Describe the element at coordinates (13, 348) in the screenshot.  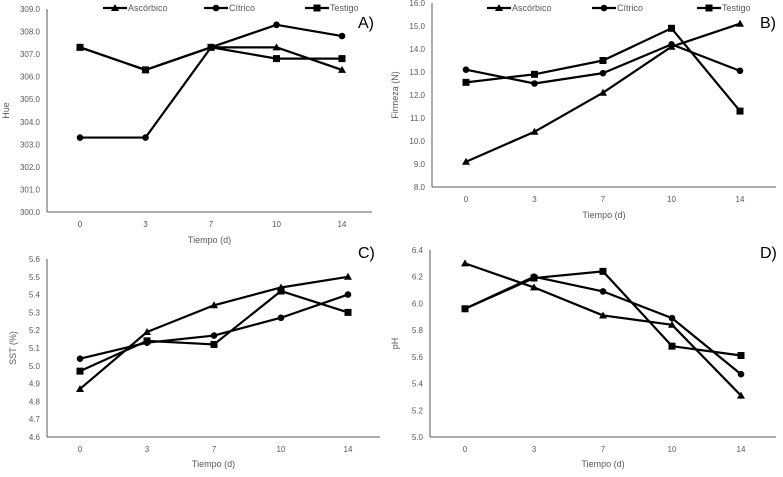
I see `y-axis-label: SST (%)` at that location.